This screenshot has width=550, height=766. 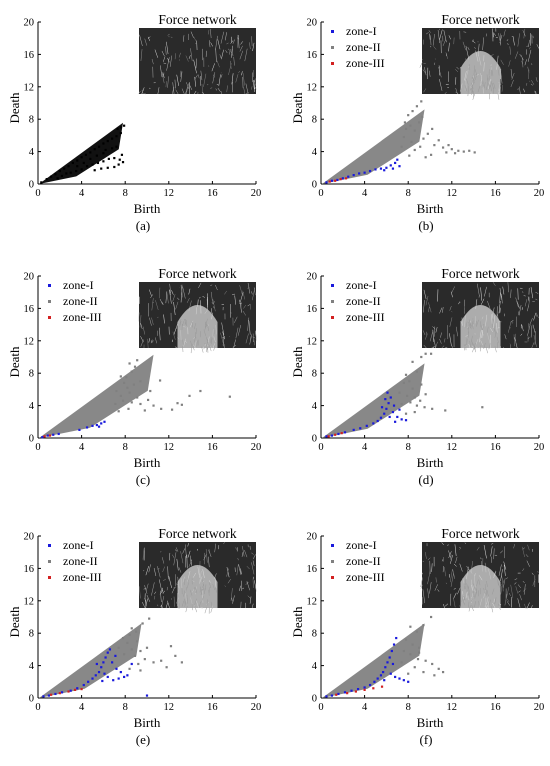 What do you see at coordinates (78, 285) in the screenshot?
I see `legend-label: zone-I` at bounding box center [78, 285].